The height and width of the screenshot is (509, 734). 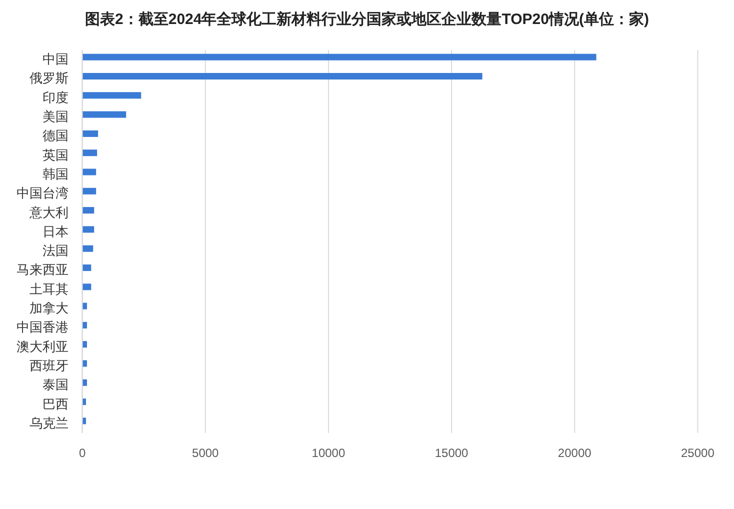 What do you see at coordinates (55, 97) in the screenshot?
I see `y-tick-label: 印度` at bounding box center [55, 97].